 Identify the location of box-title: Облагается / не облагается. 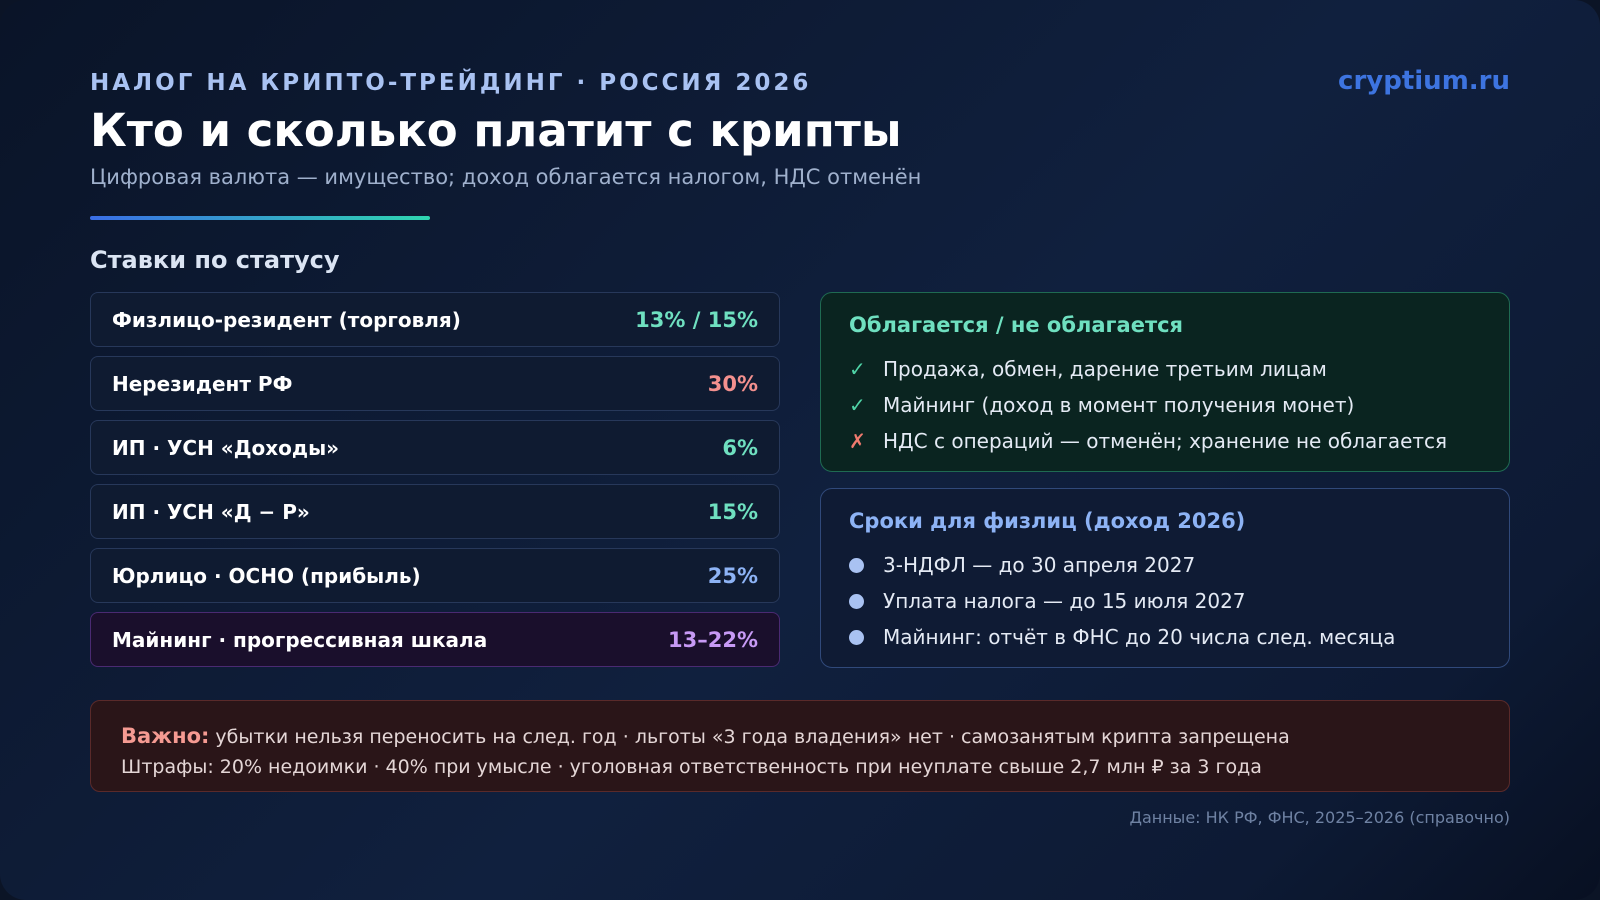
(1016, 325).